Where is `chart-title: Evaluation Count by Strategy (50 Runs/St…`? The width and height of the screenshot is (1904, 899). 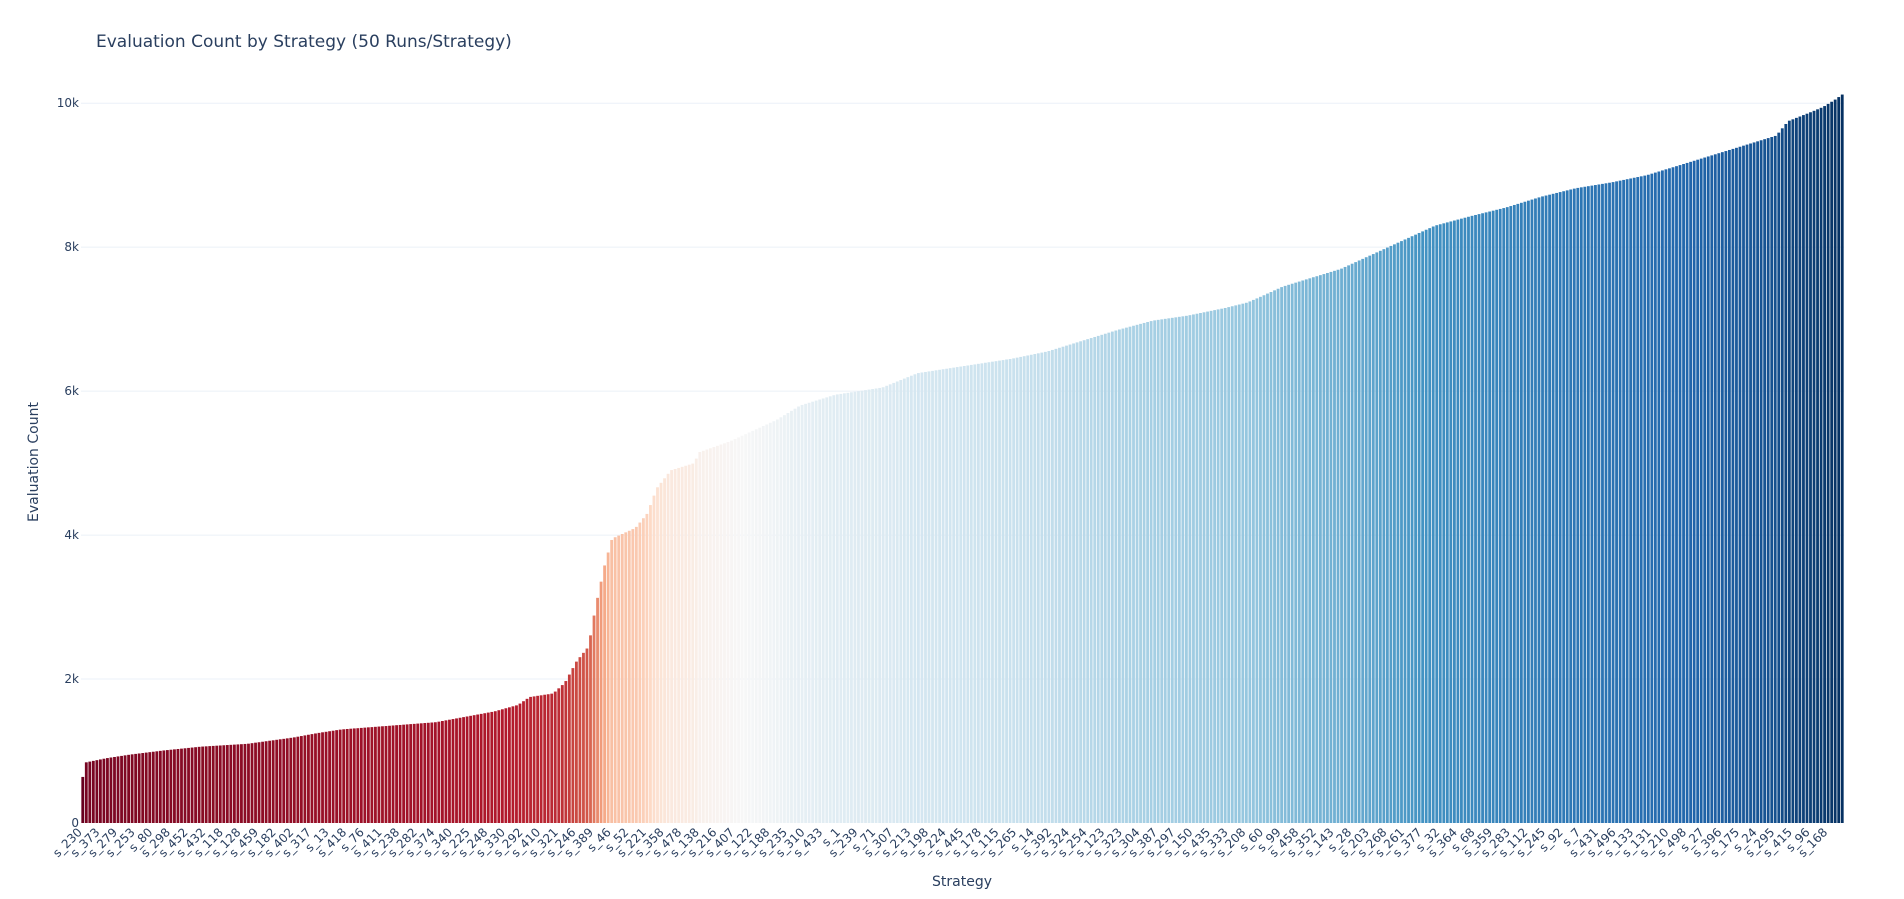 chart-title: Evaluation Count by Strategy (50 Runs/St… is located at coordinates (304, 42).